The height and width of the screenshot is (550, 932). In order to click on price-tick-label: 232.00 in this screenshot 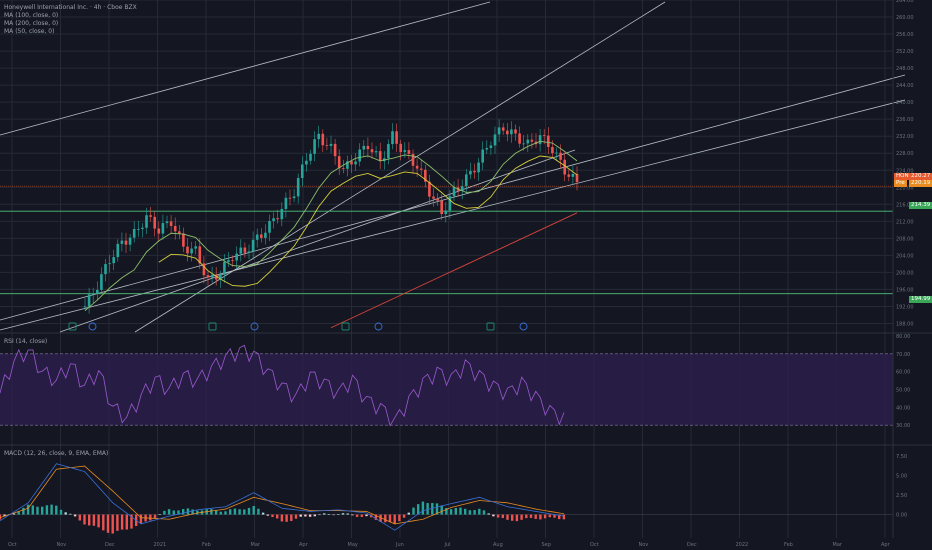, I will do `click(905, 137)`.